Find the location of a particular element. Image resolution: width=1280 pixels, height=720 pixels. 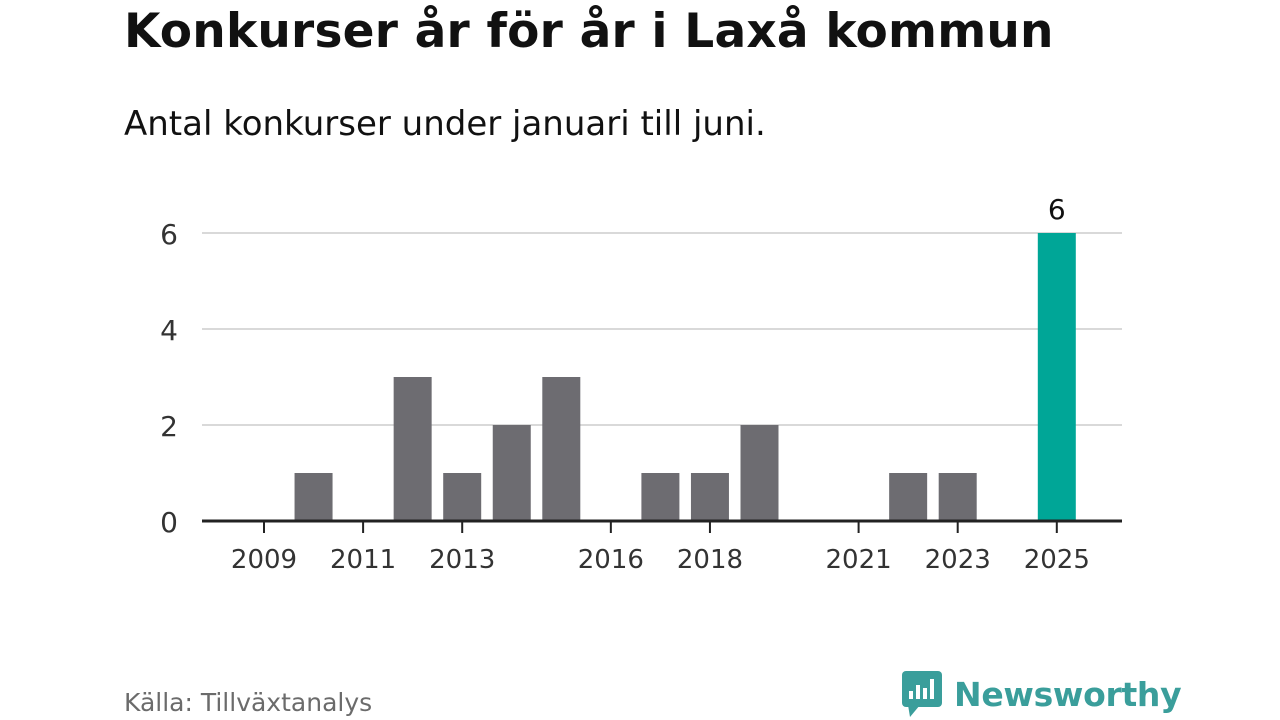

data-label: 6 is located at coordinates (1057, 209).